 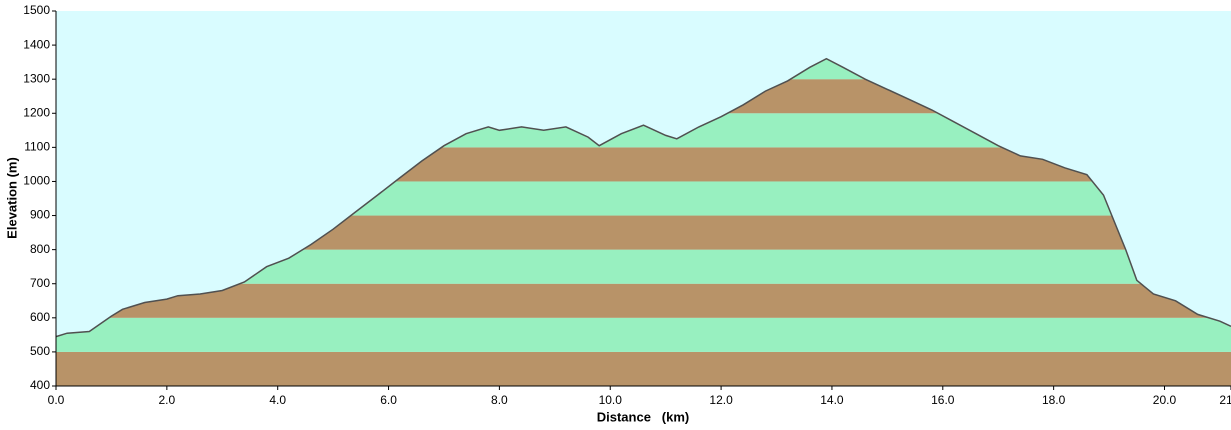 What do you see at coordinates (1165, 400) in the screenshot?
I see `x-tick-label: 20.0` at bounding box center [1165, 400].